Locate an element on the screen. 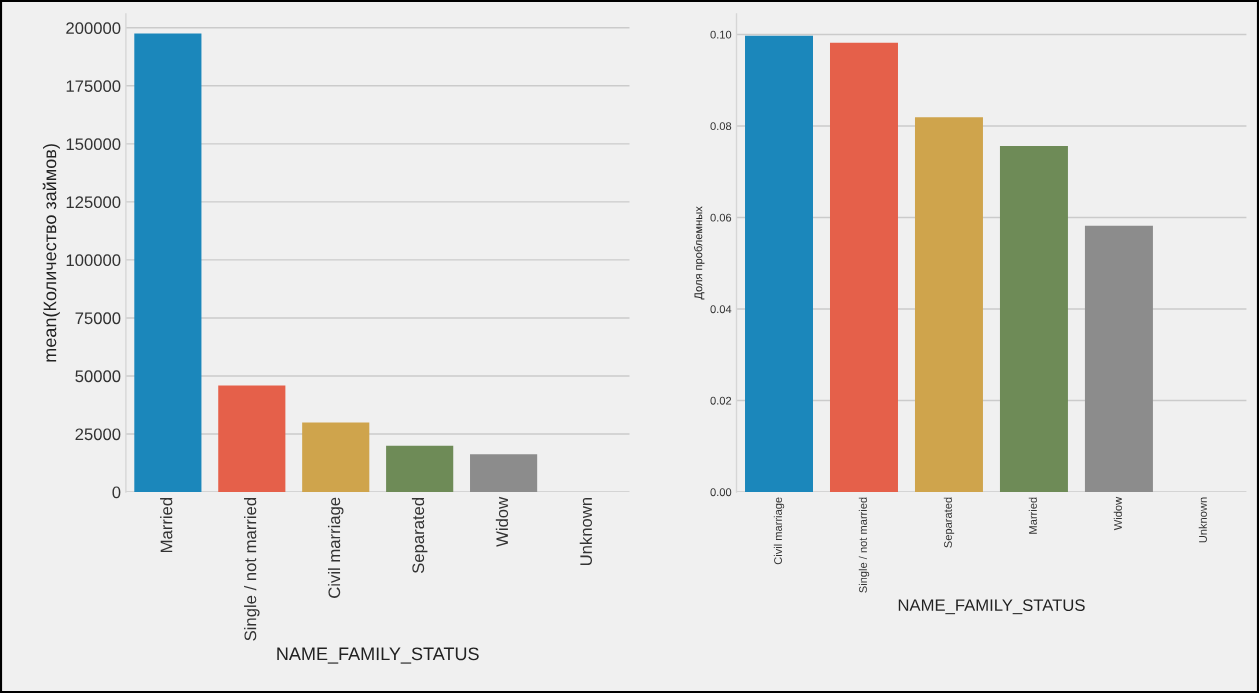  y-tick-label: 0.04 is located at coordinates (721, 309).